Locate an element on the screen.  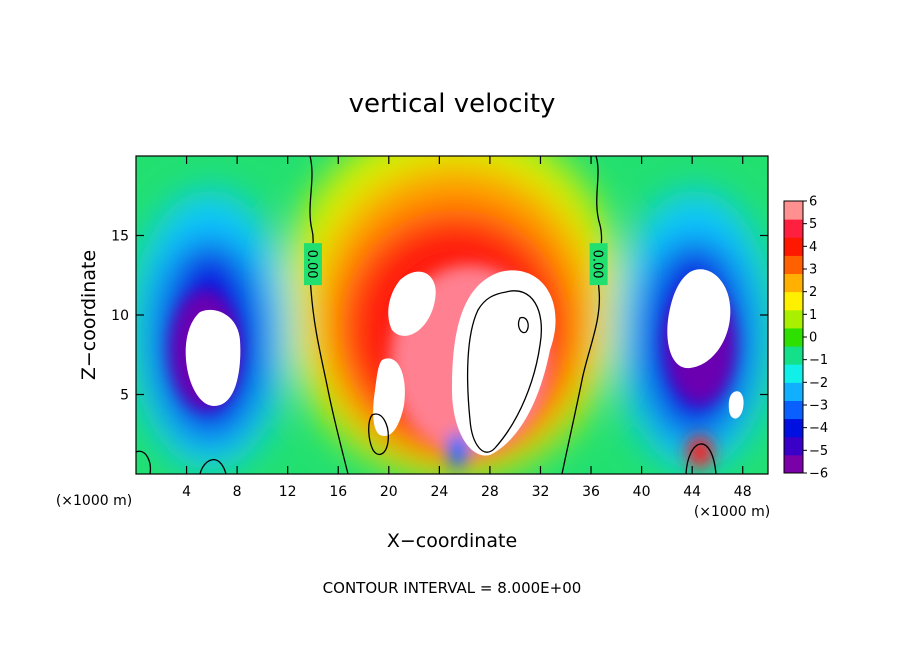
colorbar-label-4: 2 is located at coordinates (813, 292).